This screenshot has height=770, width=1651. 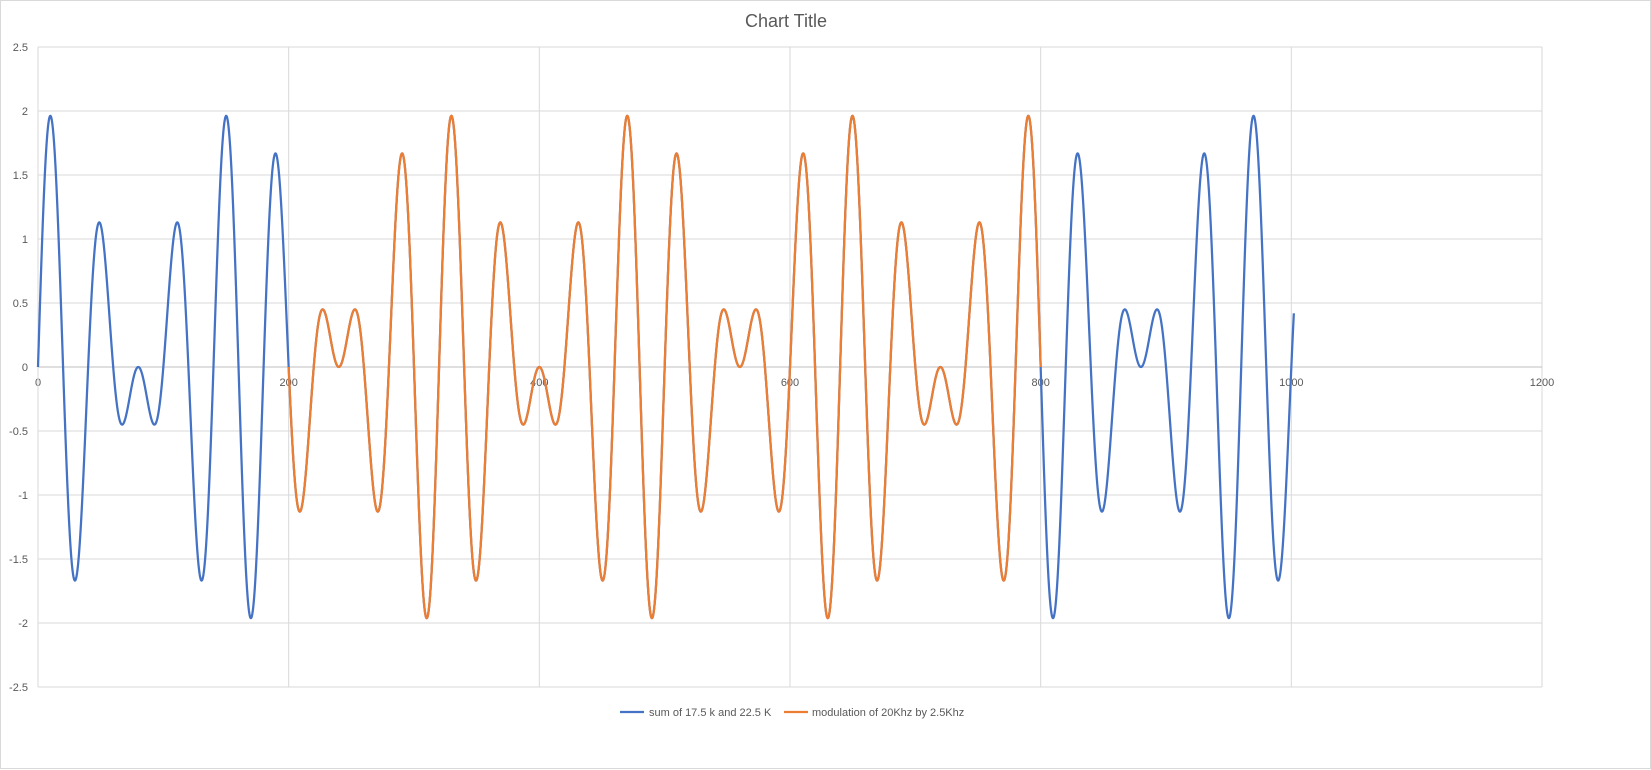 I want to click on y-tick-label: -2.5, so click(x=18, y=688).